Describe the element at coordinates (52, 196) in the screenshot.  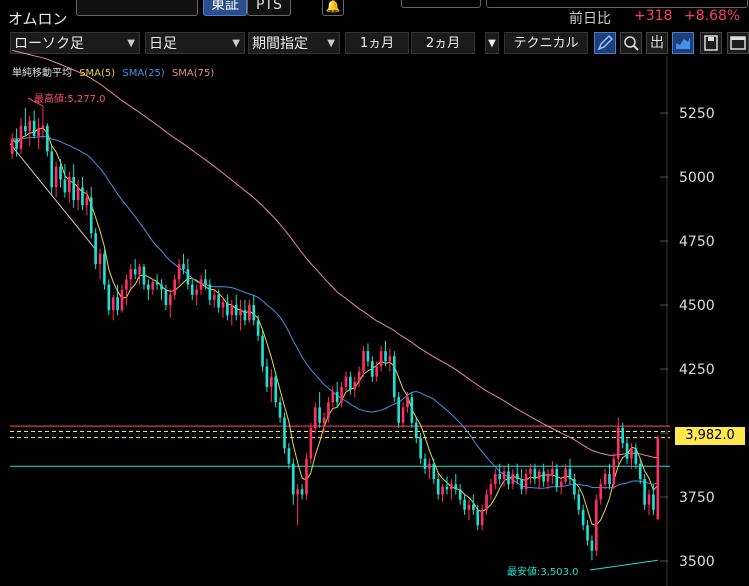
I see `trend-line` at that location.